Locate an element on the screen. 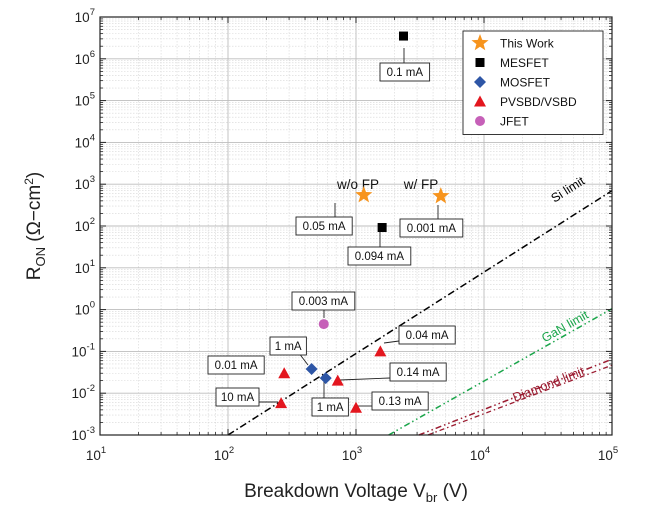 This screenshot has height=518, width=662. annotation-label: 0.003 mA is located at coordinates (324, 302).